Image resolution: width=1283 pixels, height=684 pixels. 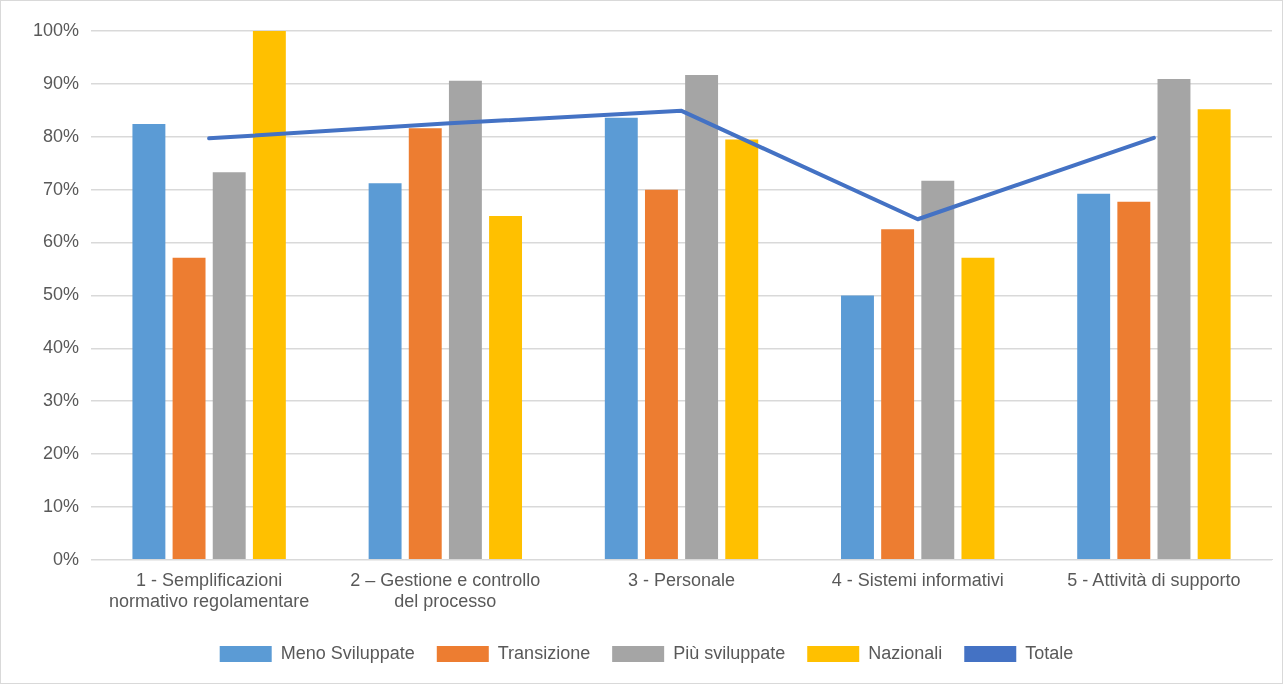 What do you see at coordinates (61, 453) in the screenshot?
I see `y-tick-label: 20%` at bounding box center [61, 453].